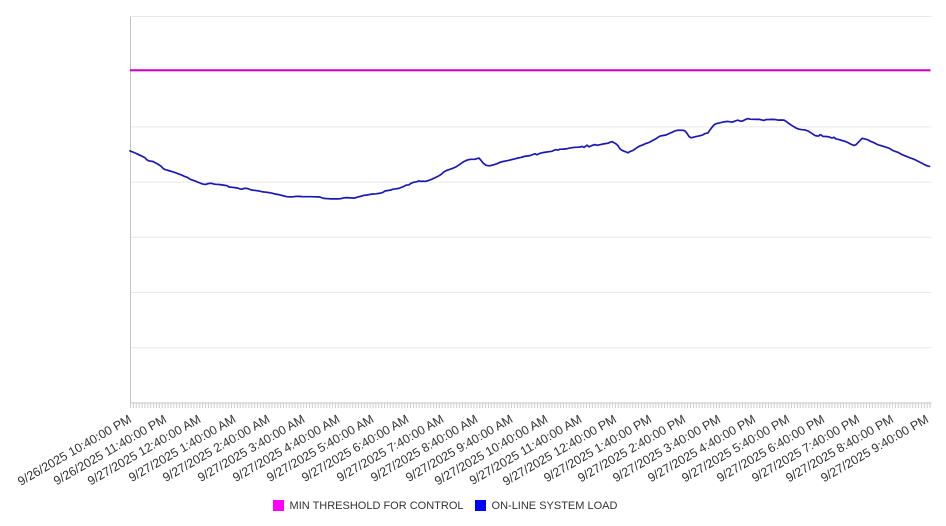 The image size is (946, 526). I want to click on legend-swatch-magenta-icon, so click(278, 505).